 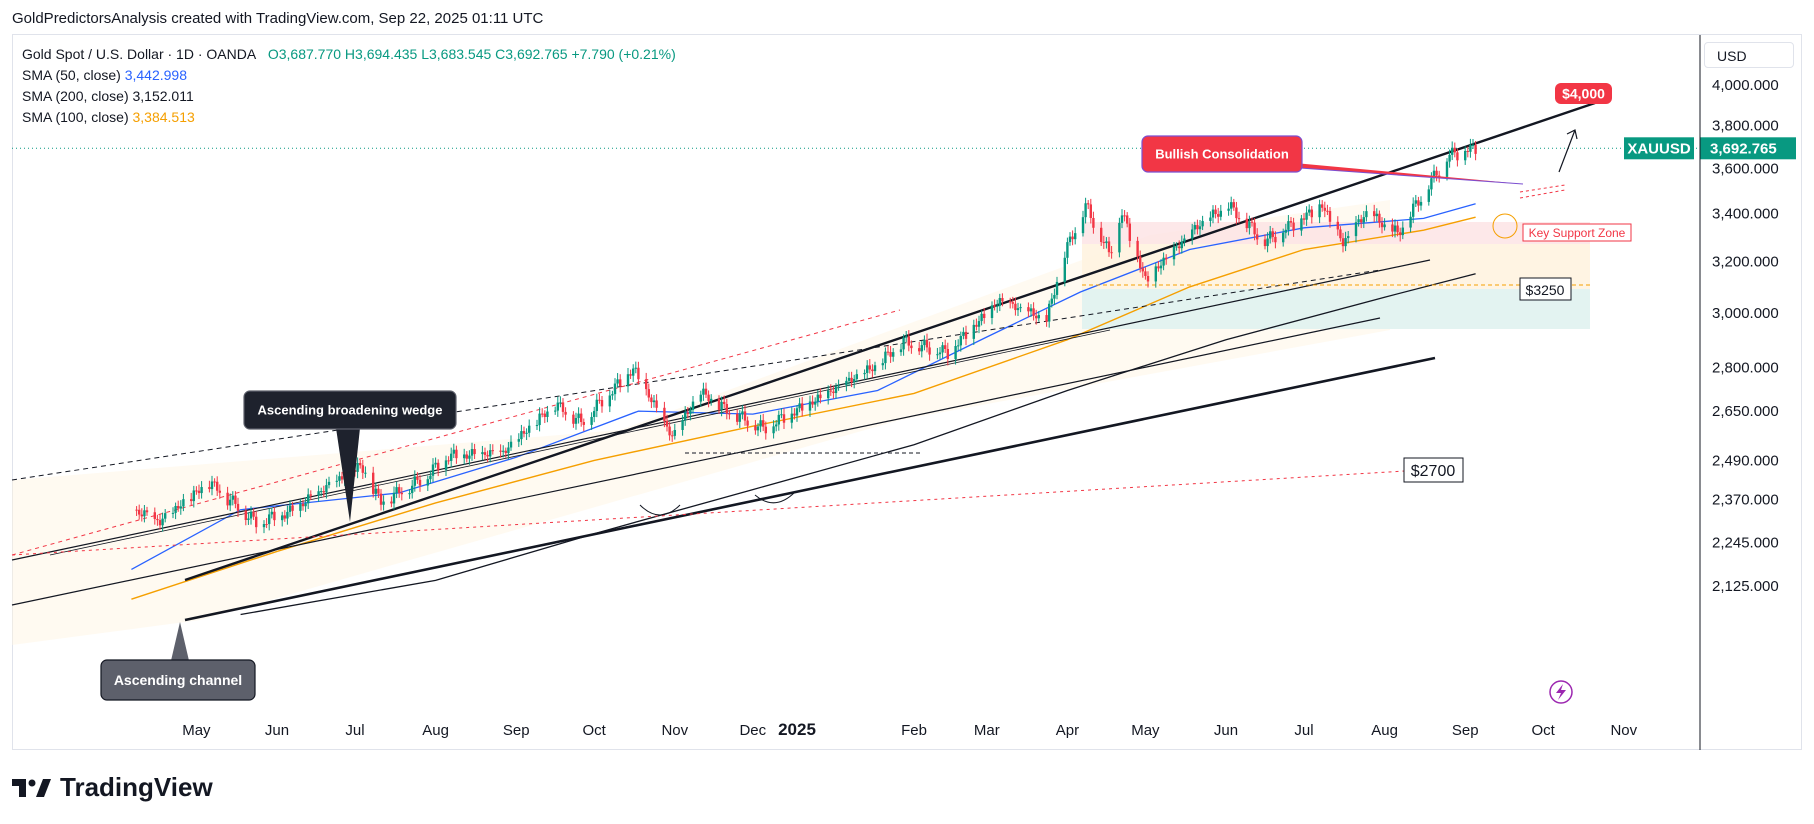 I want to click on legend-sma50-label: SMA (50, close), so click(x=71, y=75).